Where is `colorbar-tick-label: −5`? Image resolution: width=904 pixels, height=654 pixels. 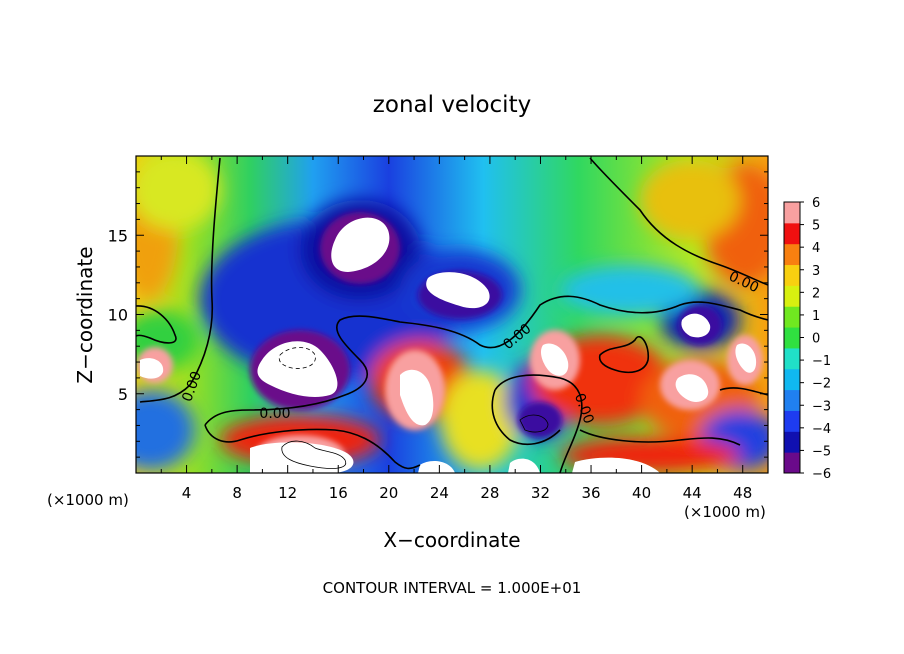
colorbar-tick-label: −5 is located at coordinates (821, 451).